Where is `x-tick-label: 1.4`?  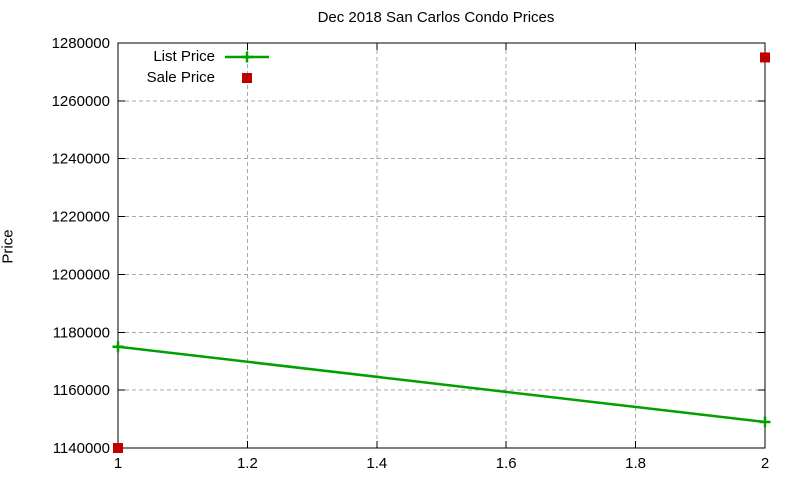
x-tick-label: 1.4 is located at coordinates (376, 463).